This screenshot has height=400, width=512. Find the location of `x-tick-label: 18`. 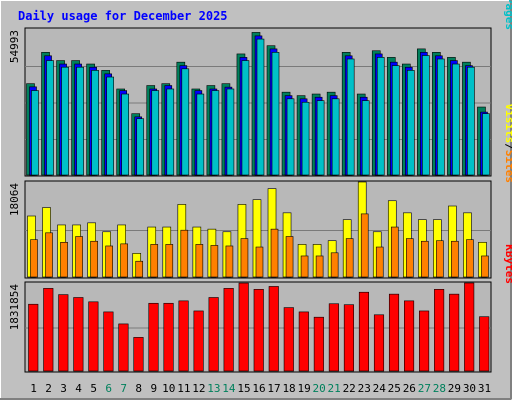

x-tick-label: 18 is located at coordinates (288, 388).